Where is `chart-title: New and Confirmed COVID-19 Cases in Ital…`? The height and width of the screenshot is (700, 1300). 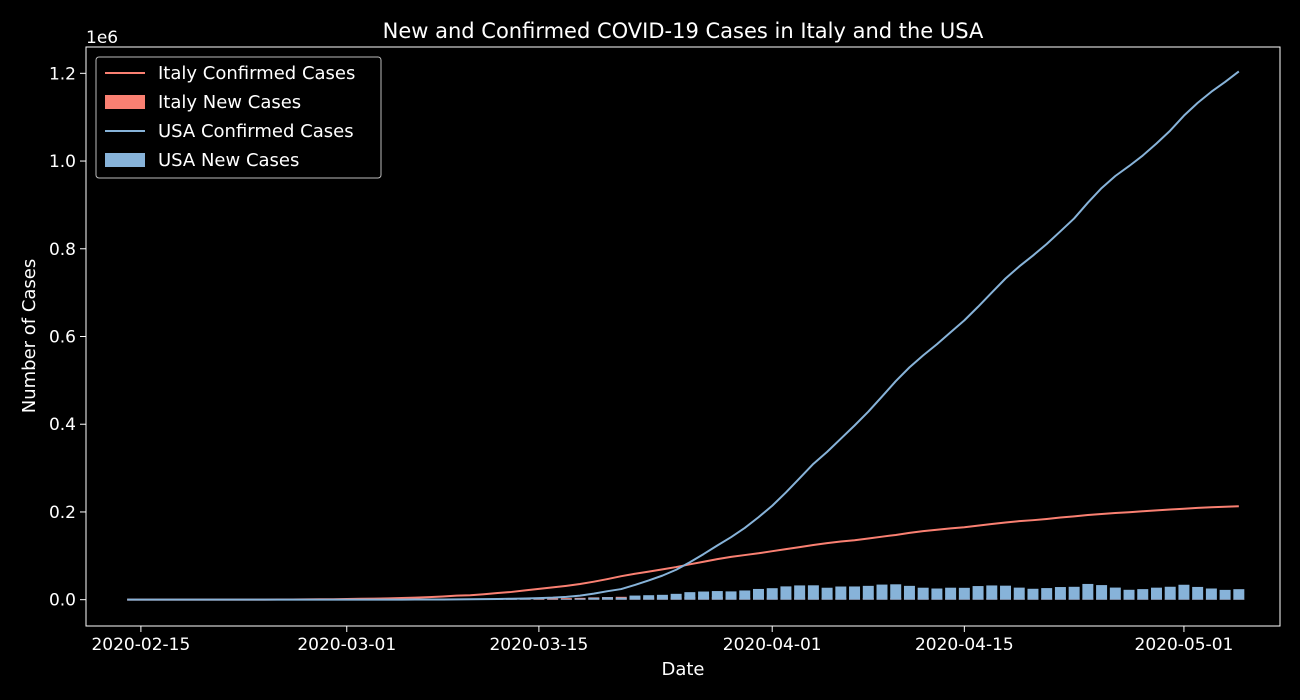
chart-title: New and Confirmed COVID-19 Cases in Ital… is located at coordinates (683, 31).